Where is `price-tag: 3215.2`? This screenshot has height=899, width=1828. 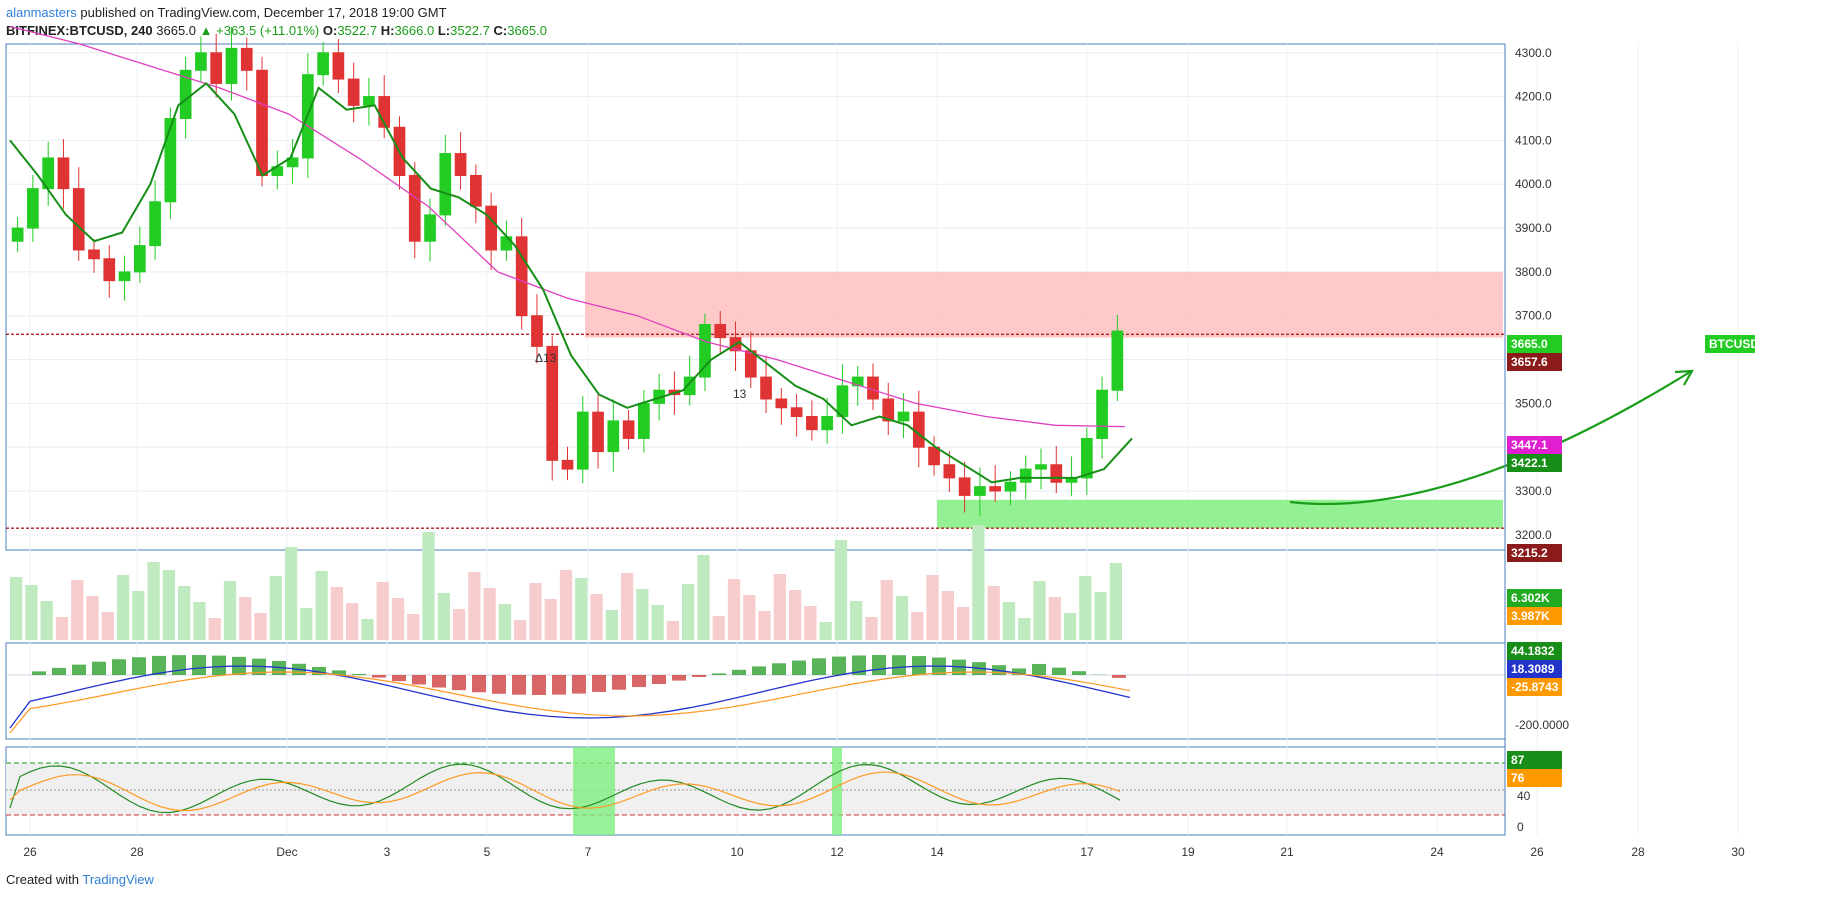
price-tag: 3215.2 is located at coordinates (1529, 553).